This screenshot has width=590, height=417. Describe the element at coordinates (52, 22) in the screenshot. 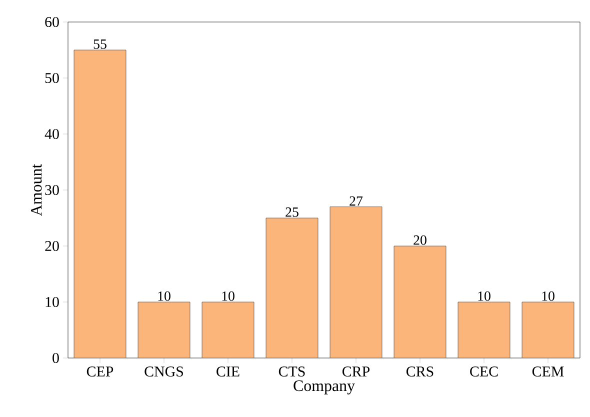

I see `y-tick-label: 60` at that location.